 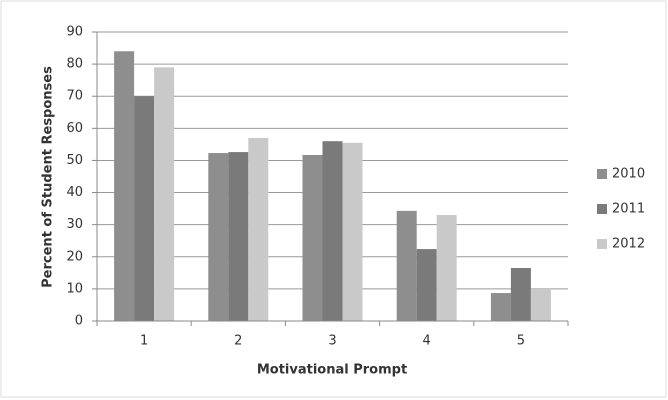 I want to click on x-axis-title: Motivational Prompt, so click(x=332, y=370).